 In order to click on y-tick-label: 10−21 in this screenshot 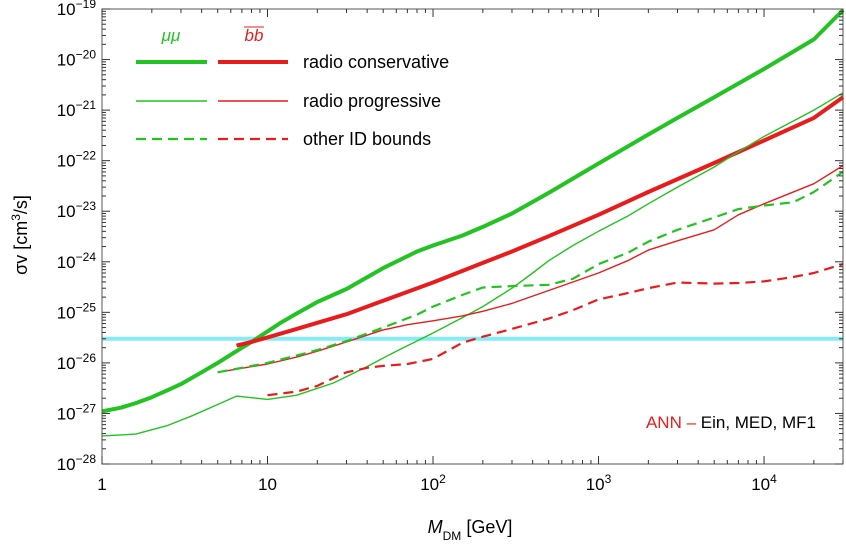, I will do `click(77, 109)`.